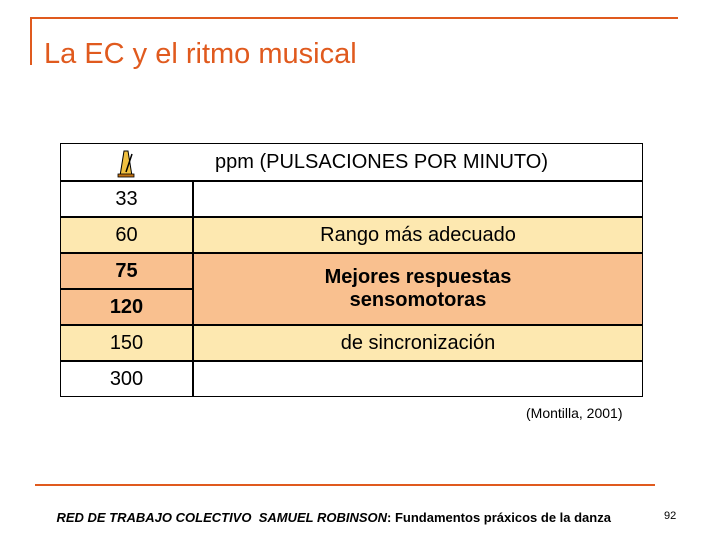 This screenshot has width=720, height=540. I want to click on left-cell-text: 150, so click(126, 342).